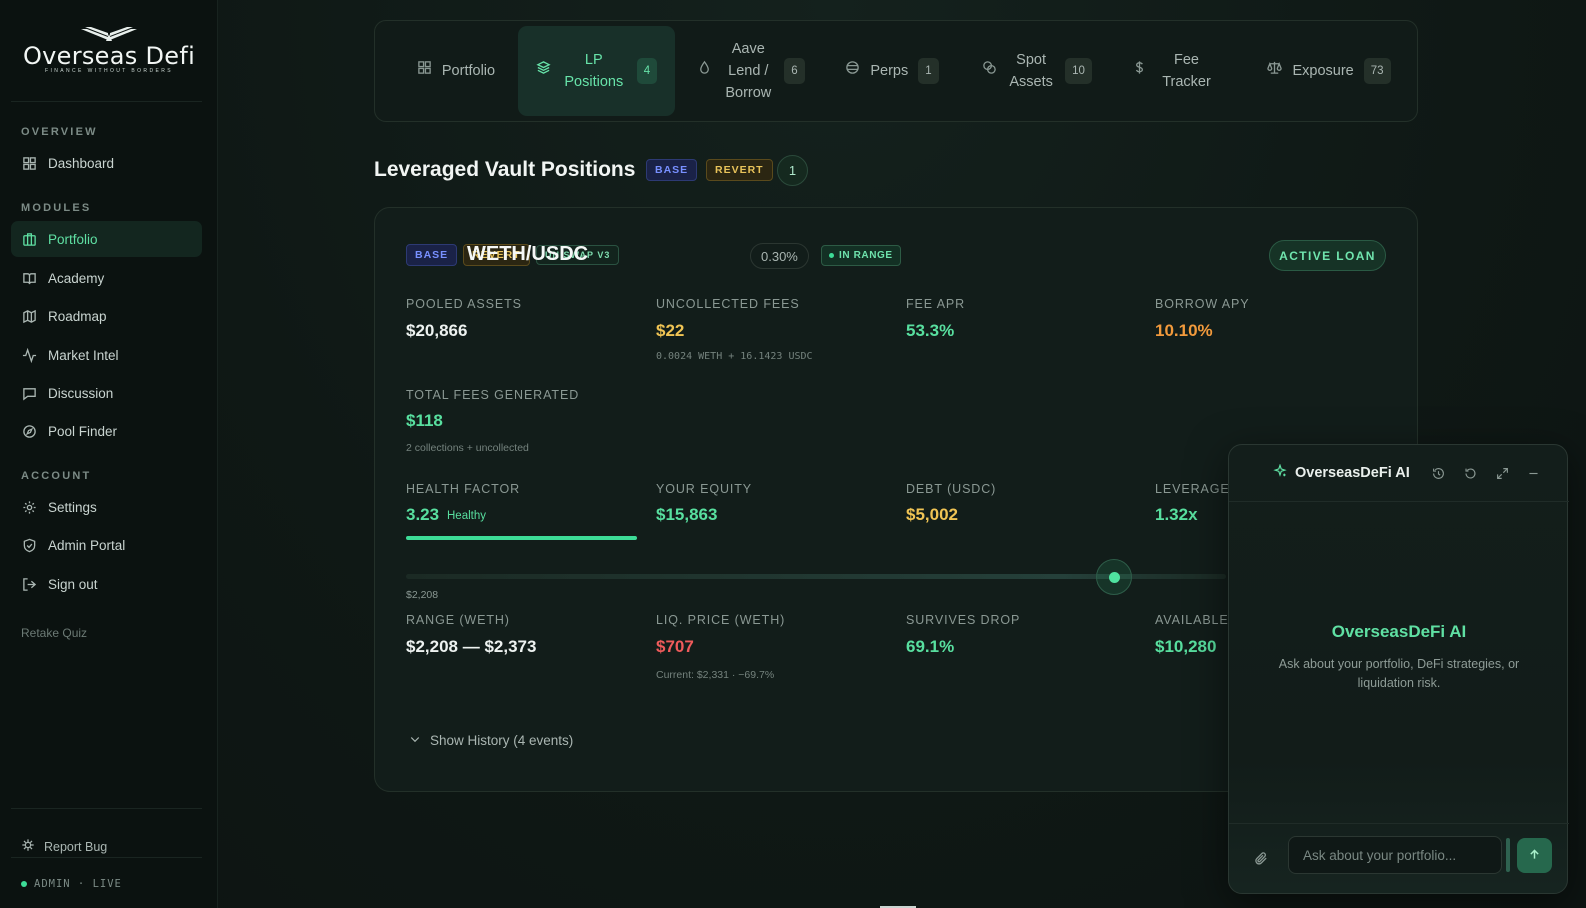  Describe the element at coordinates (109, 56) in the screenshot. I see `brand-name: Overseas Defi` at that location.